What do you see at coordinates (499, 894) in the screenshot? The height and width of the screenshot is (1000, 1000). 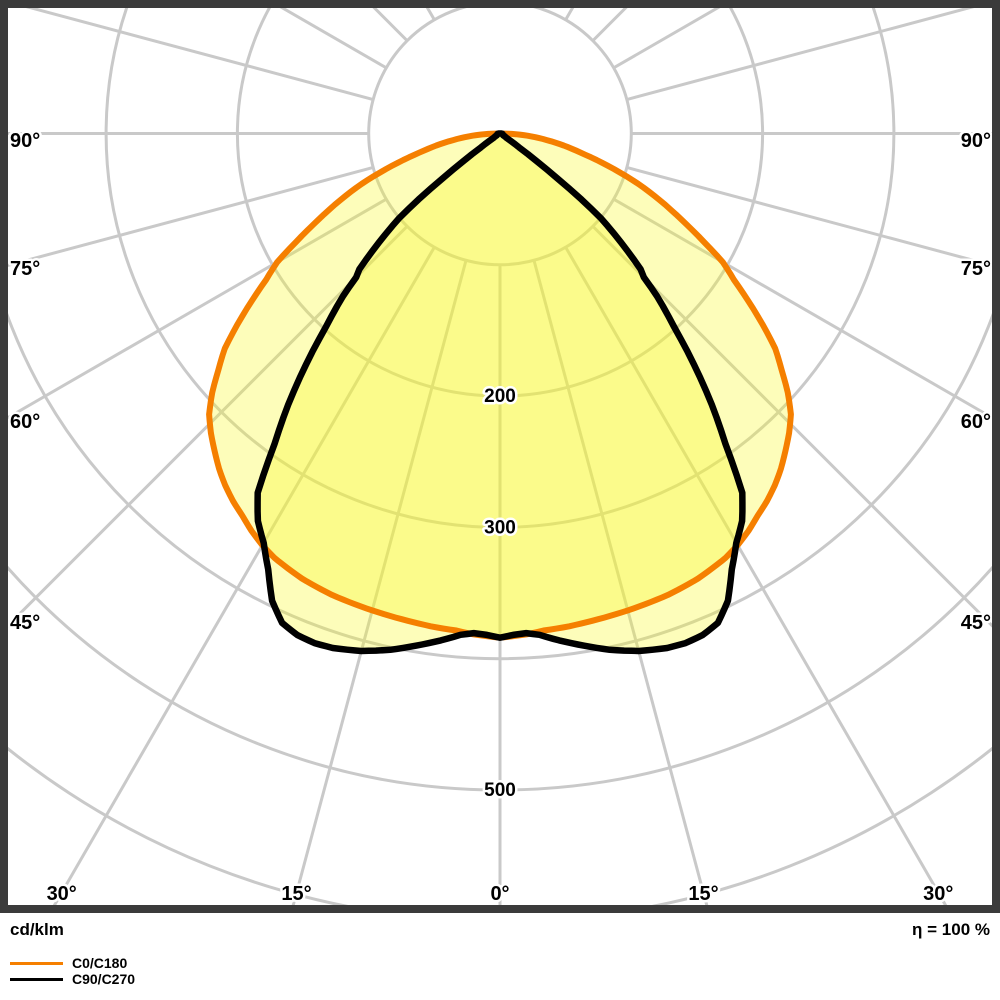 I see `angle-label-bottom-2: 0°` at bounding box center [499, 894].